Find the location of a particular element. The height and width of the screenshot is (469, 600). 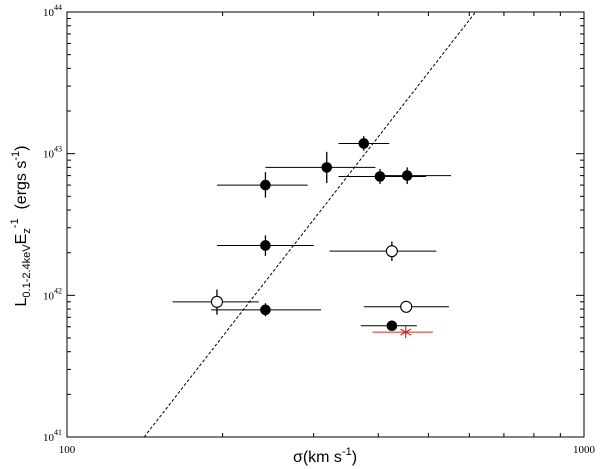

y-tick-label: 1041 is located at coordinates (52, 436).